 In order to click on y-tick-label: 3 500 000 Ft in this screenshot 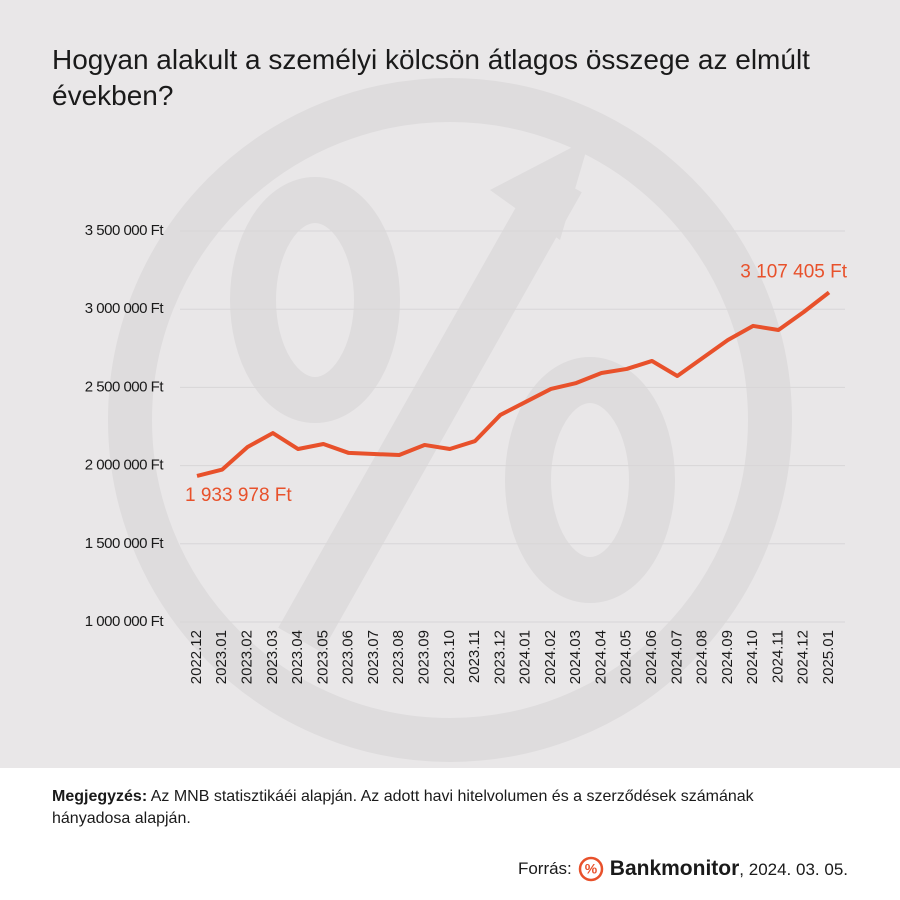, I will do `click(125, 230)`.